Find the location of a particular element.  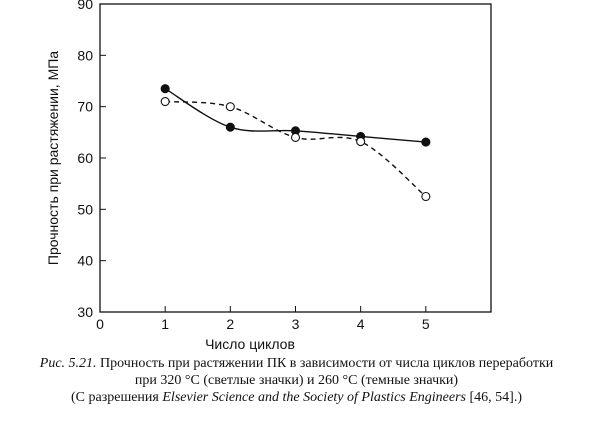

x-tick-label: 4 is located at coordinates (361, 324).